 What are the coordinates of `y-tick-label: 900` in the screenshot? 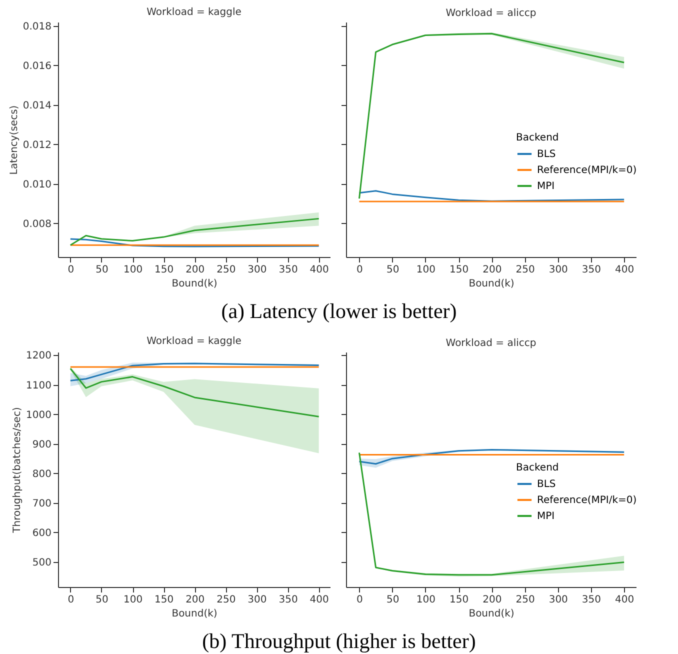 It's located at (42, 444).